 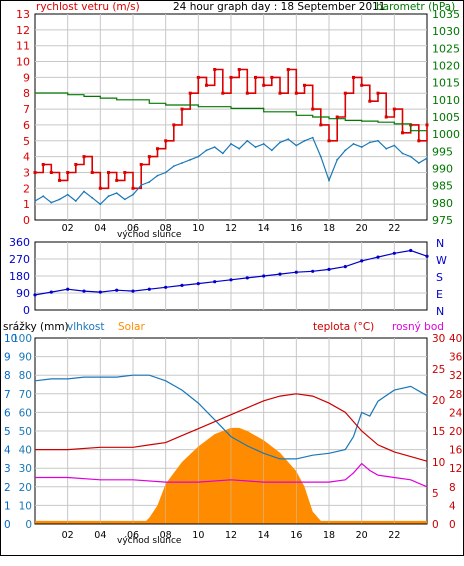 What do you see at coordinates (343, 327) in the screenshot?
I see `temperature-axis-title: teplota (°C)` at bounding box center [343, 327].